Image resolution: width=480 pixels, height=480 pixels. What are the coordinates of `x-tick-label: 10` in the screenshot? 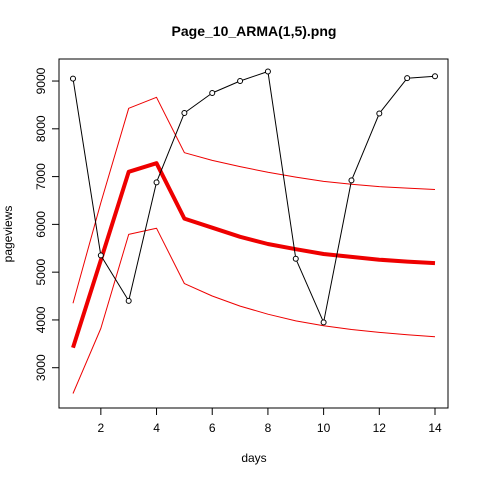 It's located at (324, 428).